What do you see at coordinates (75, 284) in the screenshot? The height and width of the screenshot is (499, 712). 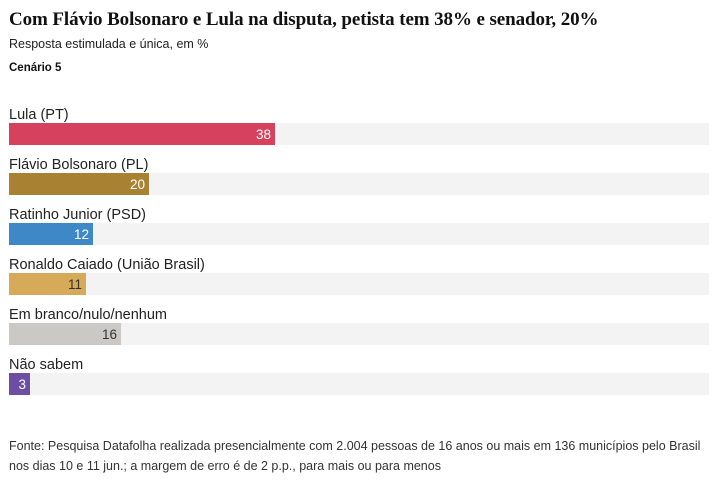 I see `bar-value-label: 11` at bounding box center [75, 284].